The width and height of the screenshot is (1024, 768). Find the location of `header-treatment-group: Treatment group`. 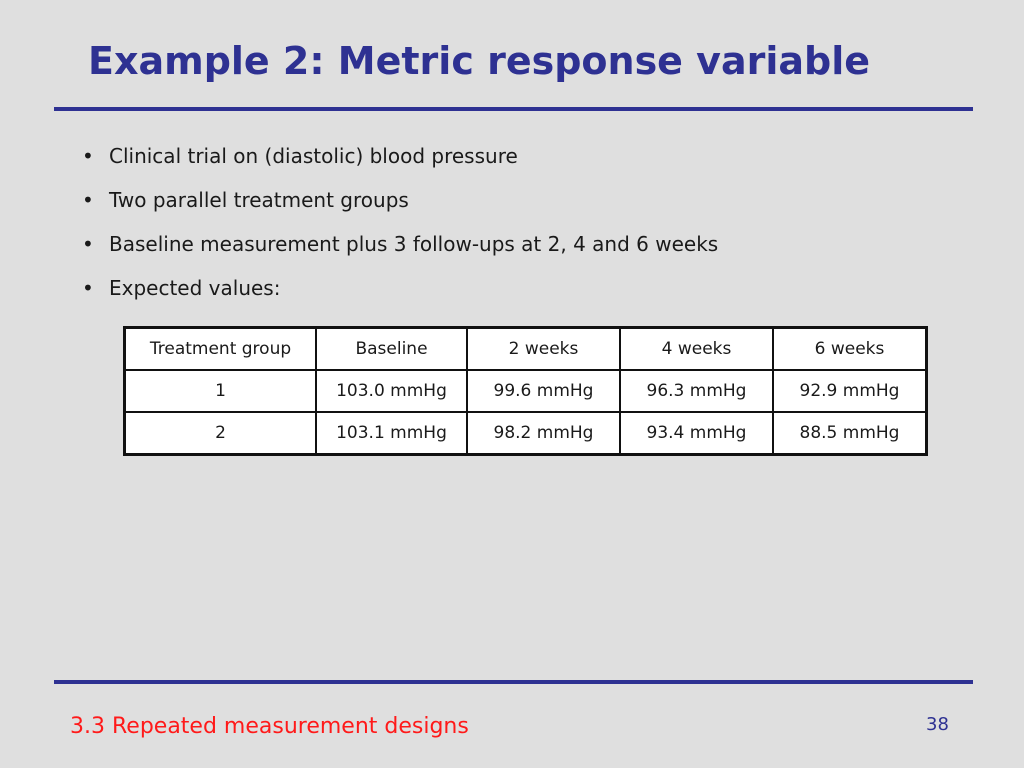

header-treatment-group: Treatment group is located at coordinates (220, 348).